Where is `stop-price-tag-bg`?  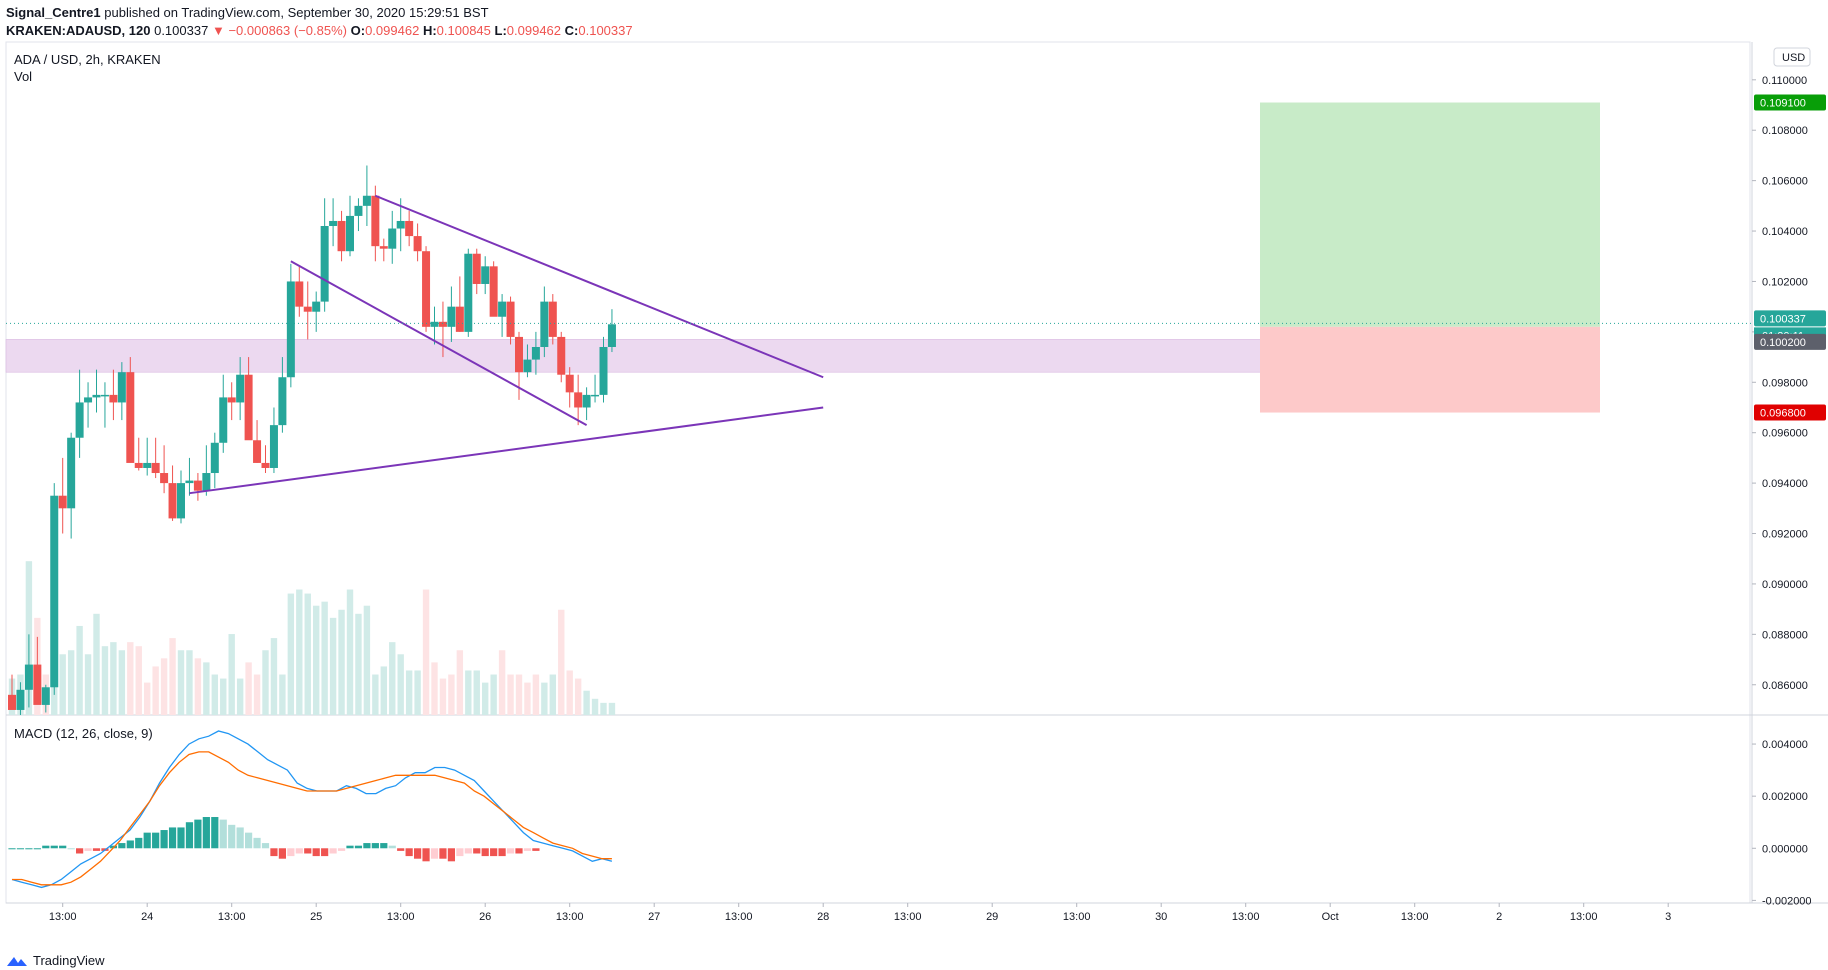
stop-price-tag-bg is located at coordinates (1790, 412).